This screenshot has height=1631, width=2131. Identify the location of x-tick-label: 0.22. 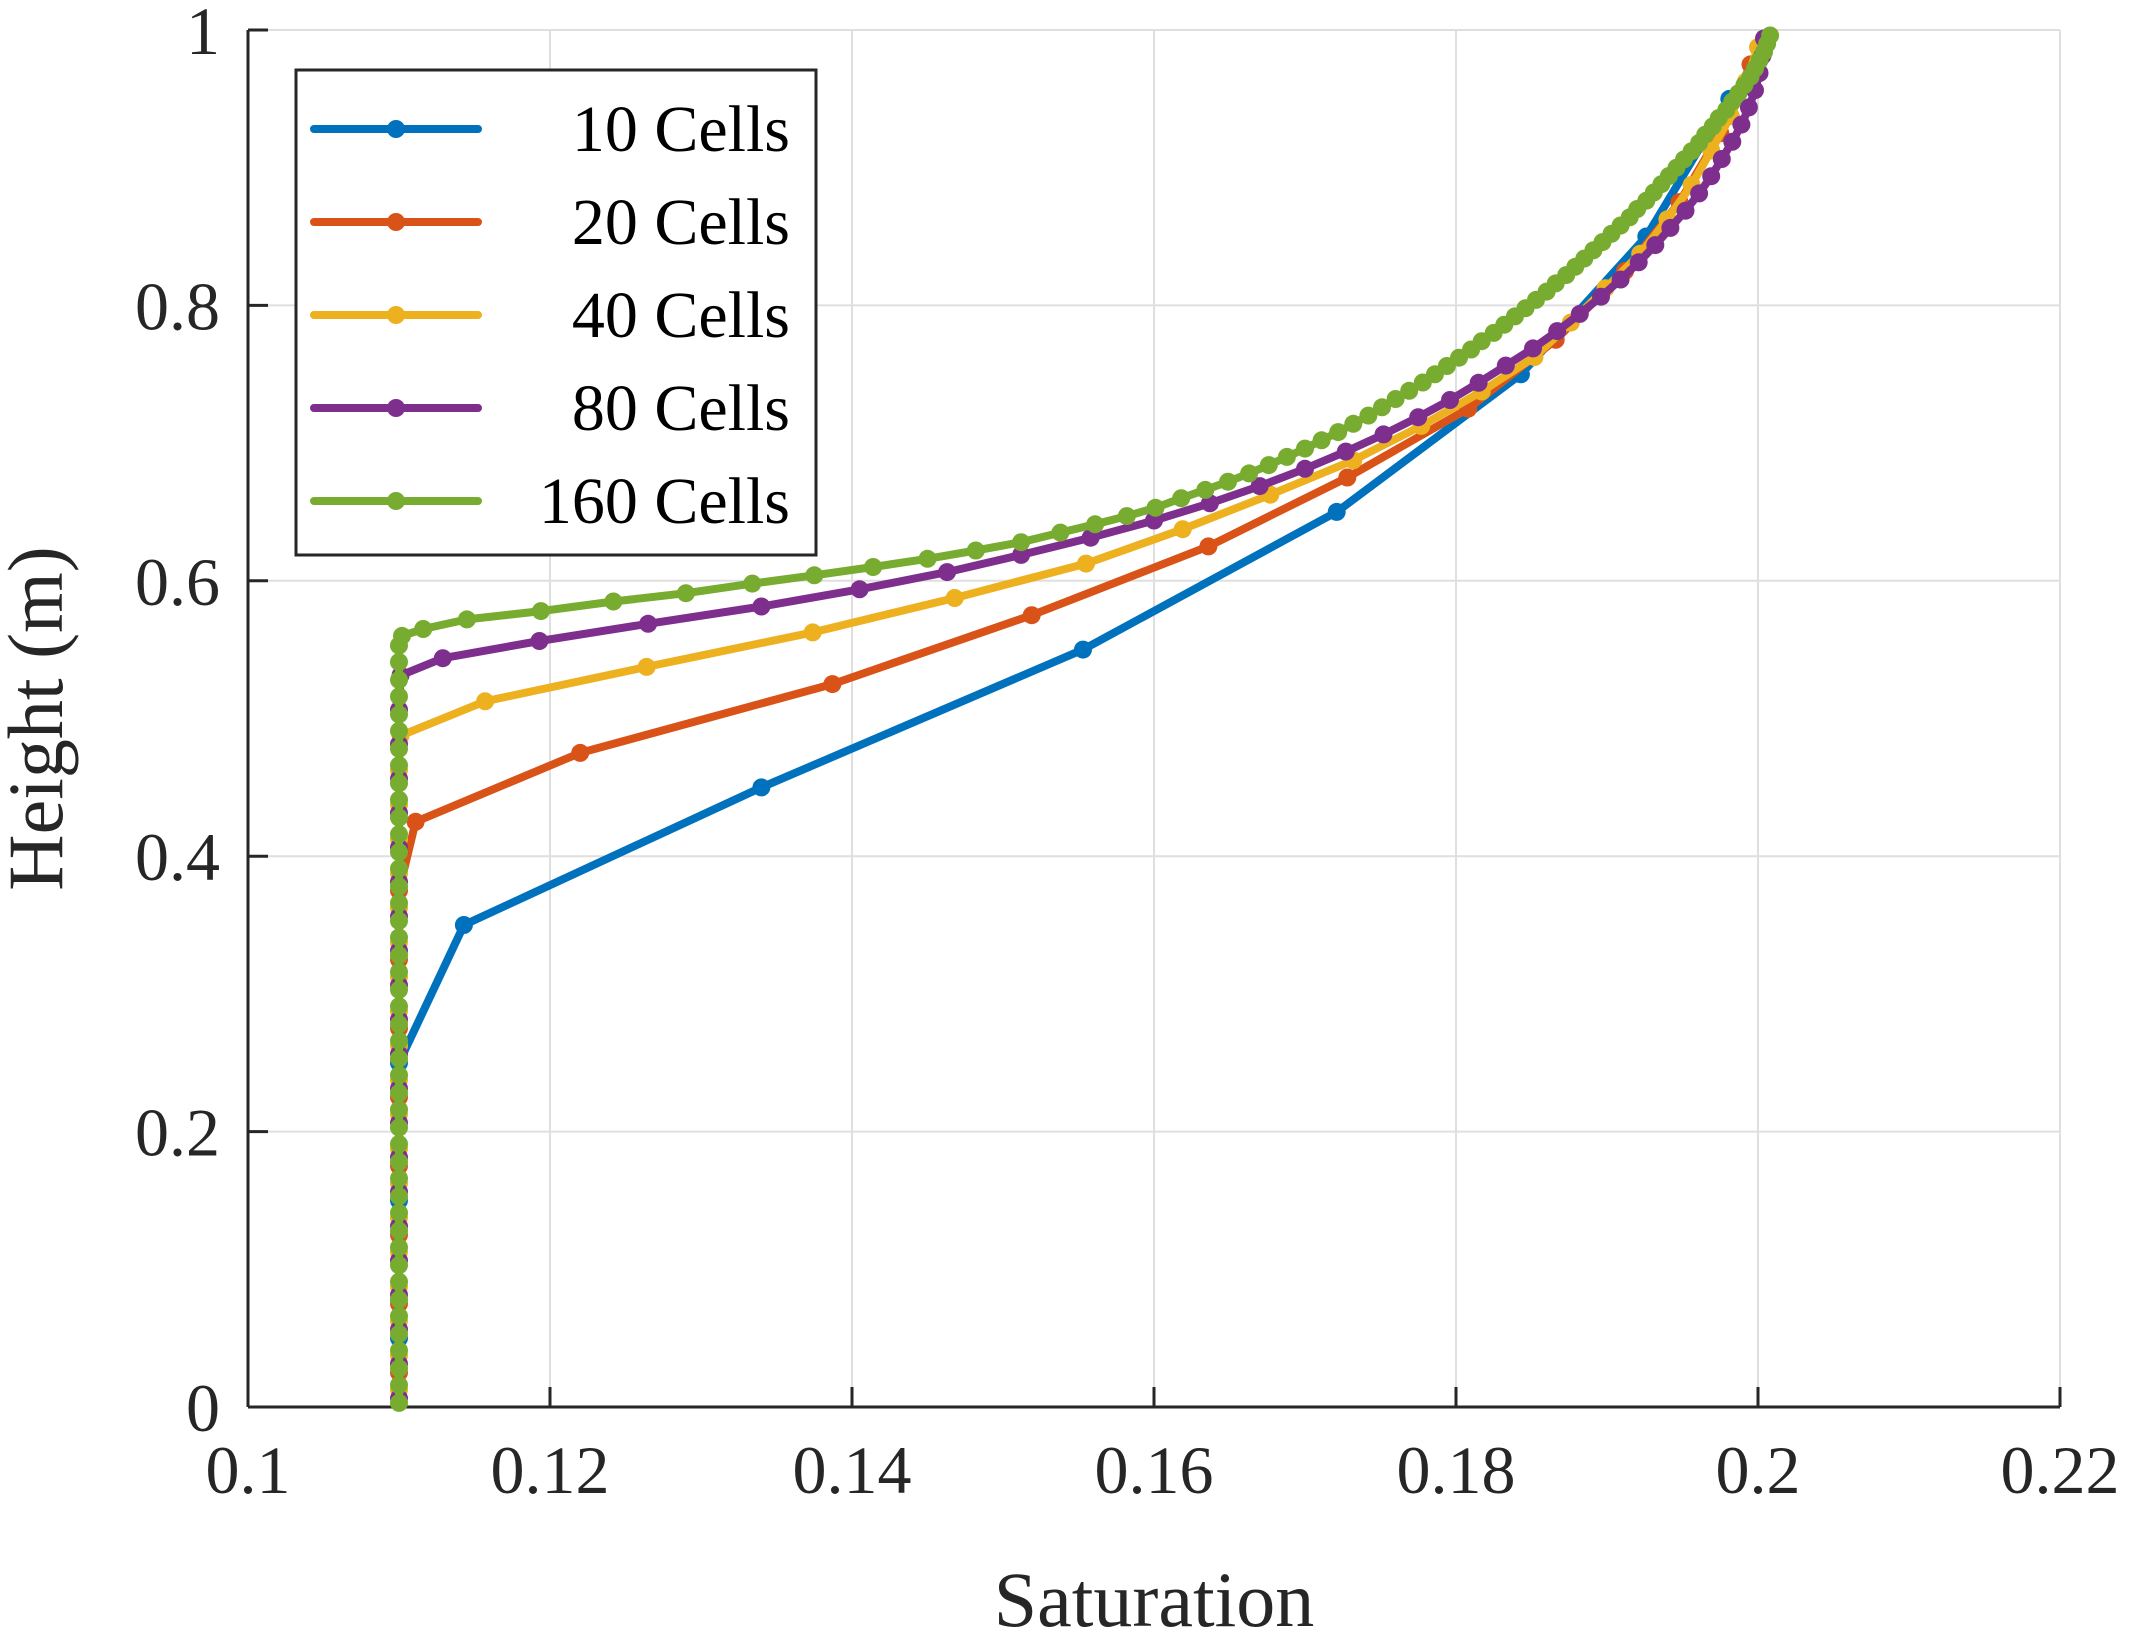
(2060, 1470).